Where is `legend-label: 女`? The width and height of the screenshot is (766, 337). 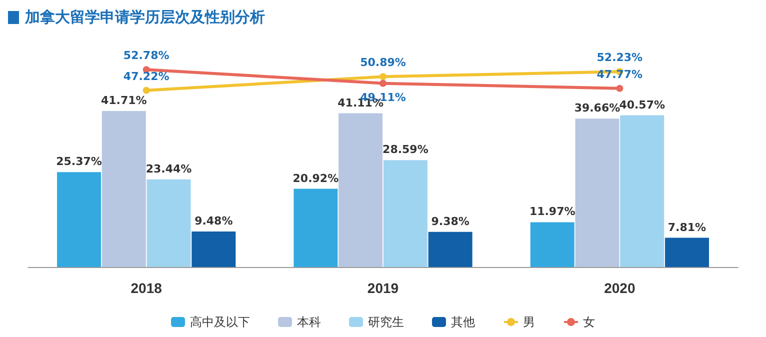 legend-label: 女 is located at coordinates (589, 322).